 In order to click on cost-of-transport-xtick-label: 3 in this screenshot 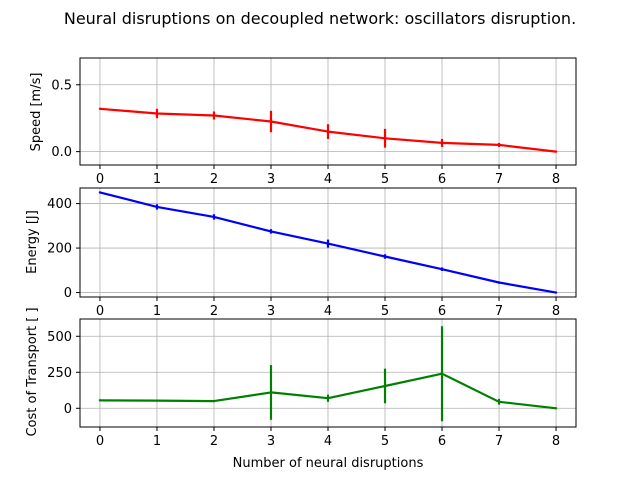, I will do `click(271, 441)`.